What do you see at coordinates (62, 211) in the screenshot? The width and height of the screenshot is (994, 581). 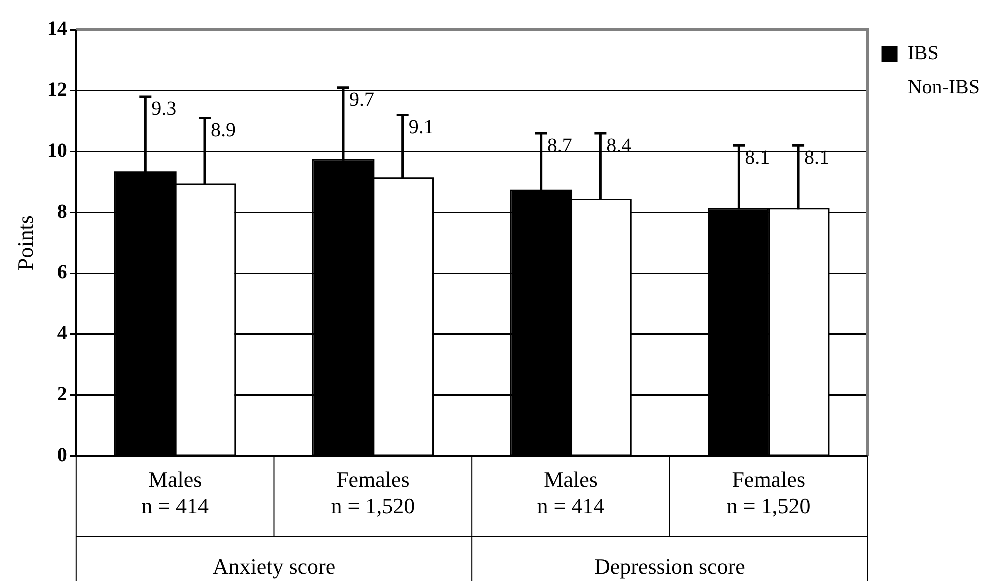 I see `y-tick-label: 8` at bounding box center [62, 211].